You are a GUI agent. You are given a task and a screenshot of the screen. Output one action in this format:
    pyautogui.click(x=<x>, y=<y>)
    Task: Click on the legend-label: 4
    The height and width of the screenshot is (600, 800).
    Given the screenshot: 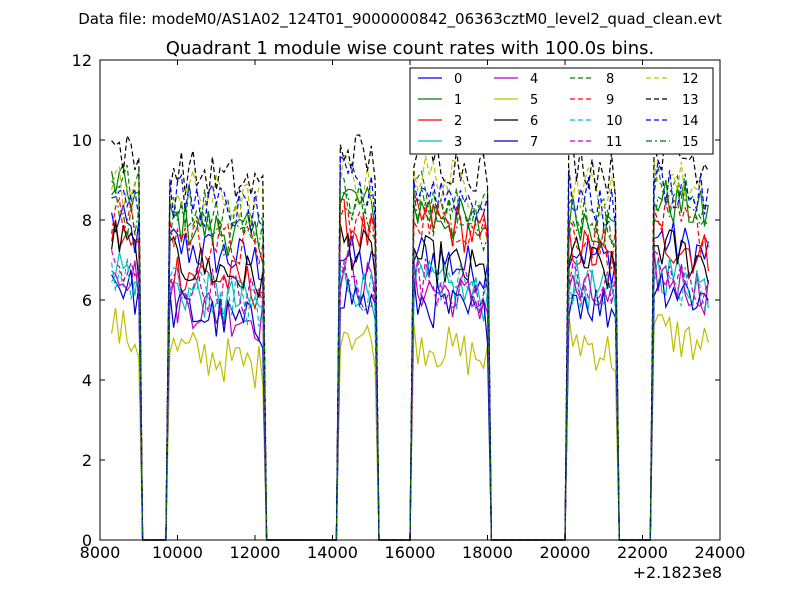 What is the action you would take?
    pyautogui.click(x=534, y=79)
    